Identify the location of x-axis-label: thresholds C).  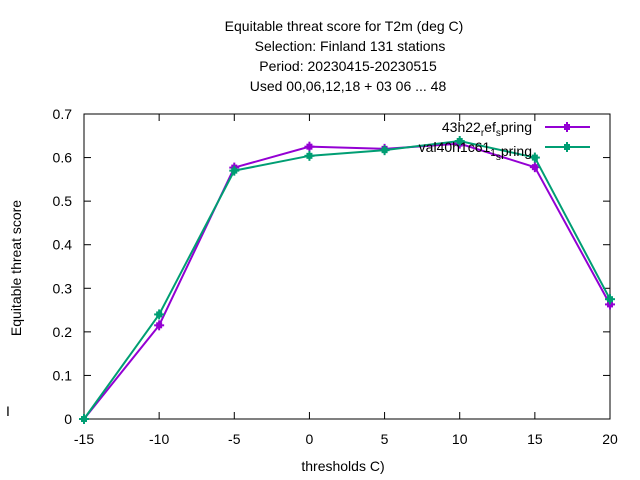
(342, 466).